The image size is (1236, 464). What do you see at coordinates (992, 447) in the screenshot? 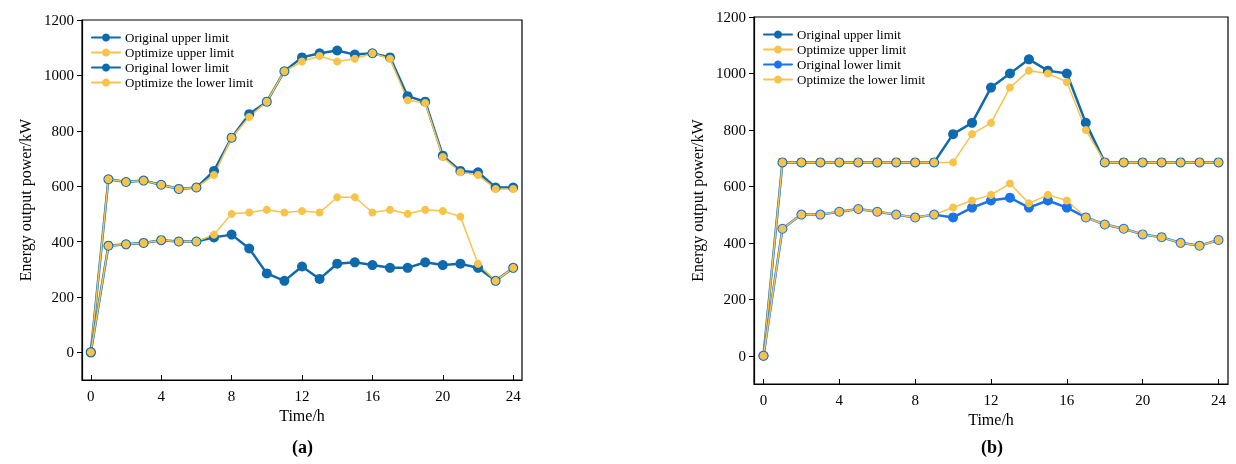
I see `text: (b)` at bounding box center [992, 447].